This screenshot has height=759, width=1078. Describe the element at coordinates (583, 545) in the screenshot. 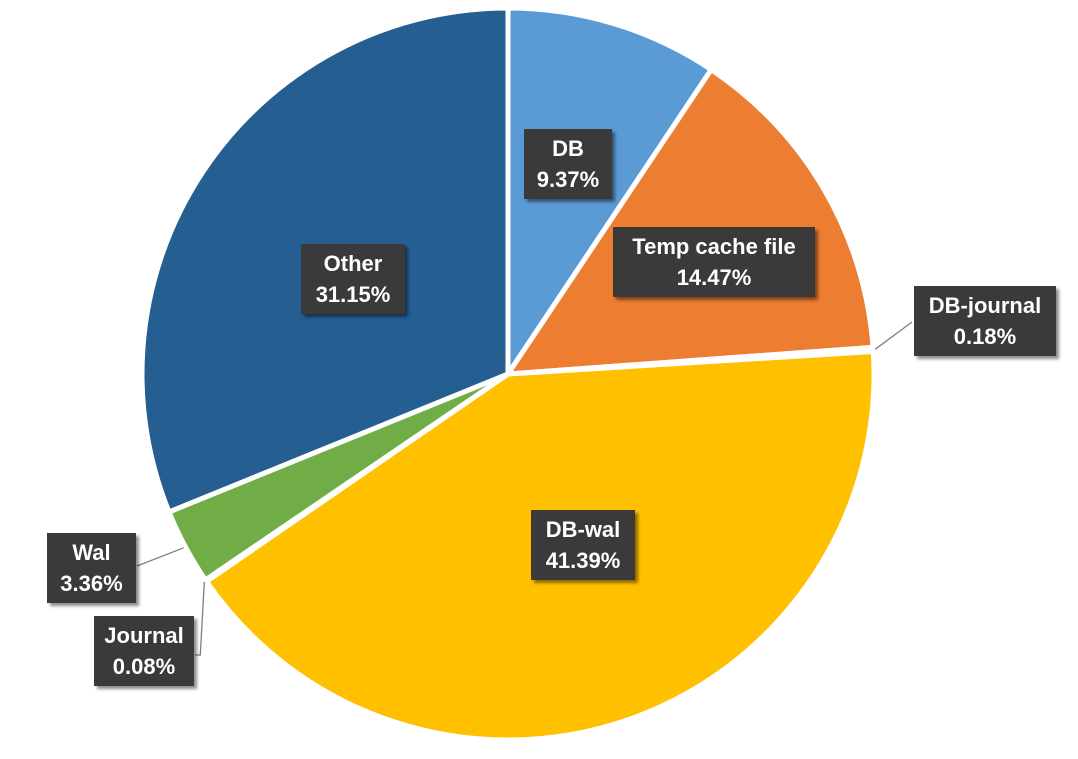

I see `data-label-db-wal: DB-wal 41.39%` at that location.